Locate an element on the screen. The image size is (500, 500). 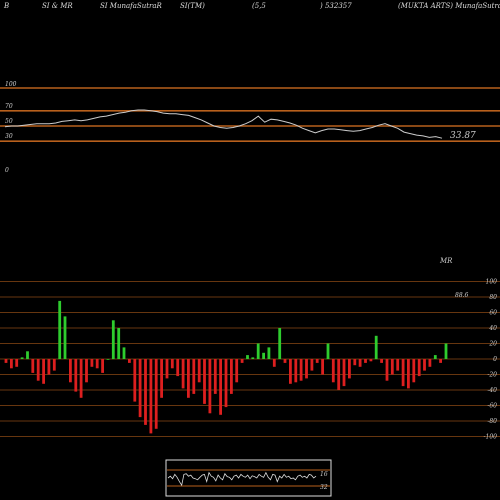
mrsi-y-tick--20: -20 is located at coordinates (492, 375).